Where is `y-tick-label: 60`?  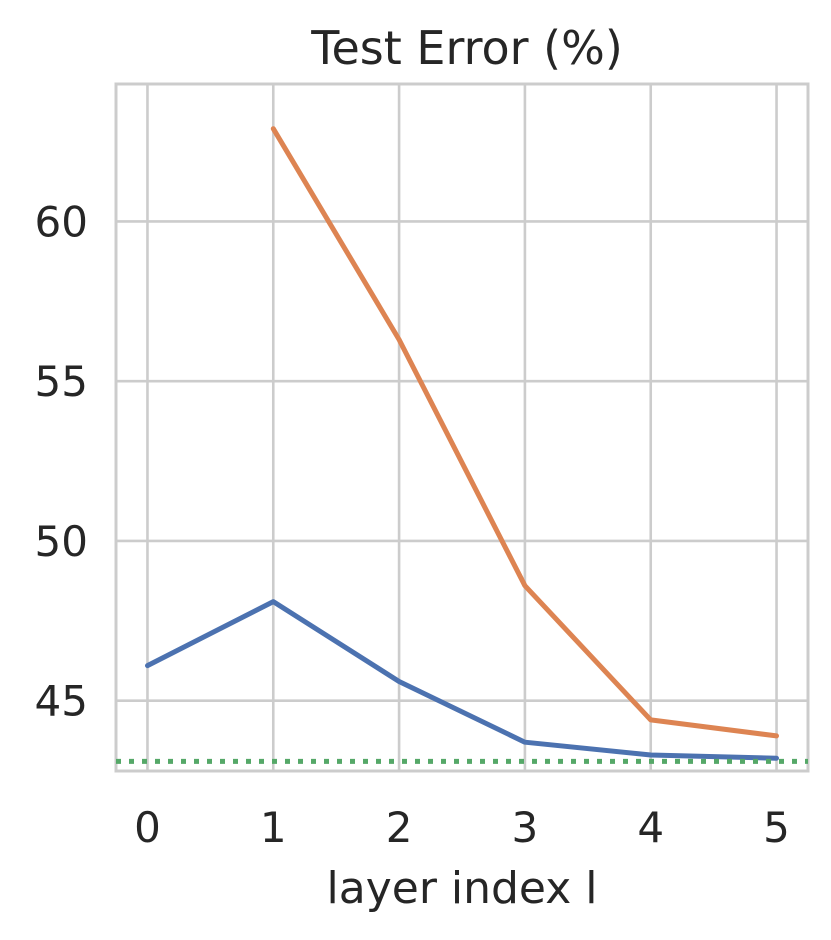 y-tick-label: 60 is located at coordinates (61, 221).